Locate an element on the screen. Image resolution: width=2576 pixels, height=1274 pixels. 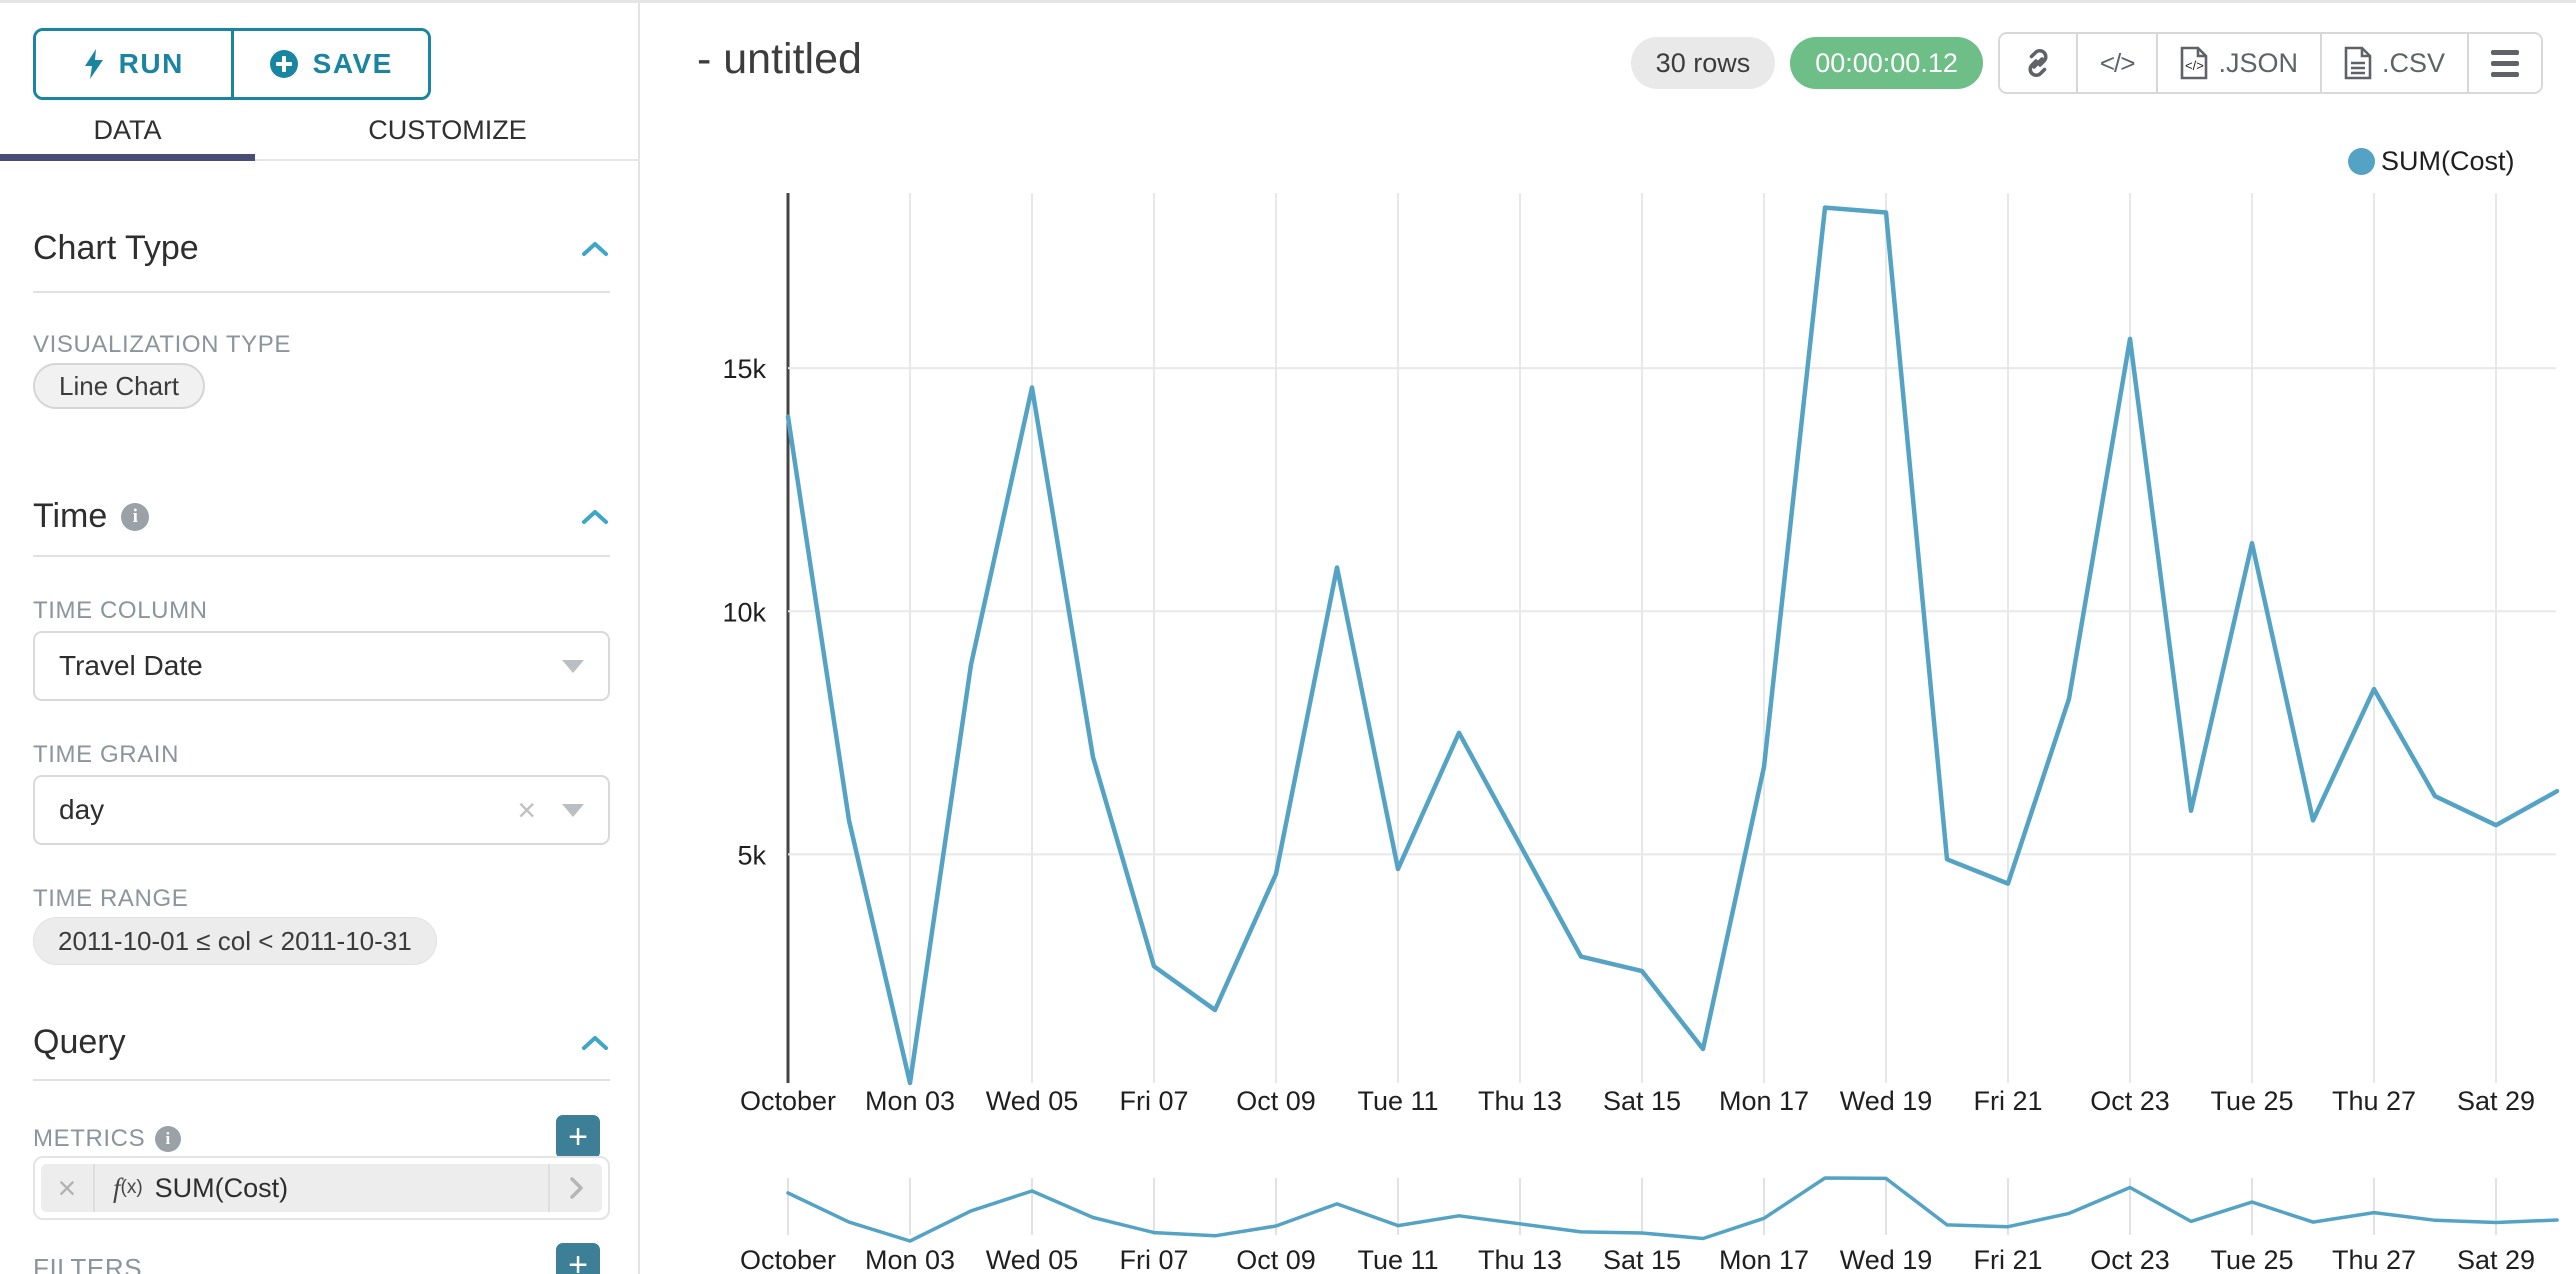
metrics-control: × f(x) SUM(Cost) is located at coordinates (321, 1188).